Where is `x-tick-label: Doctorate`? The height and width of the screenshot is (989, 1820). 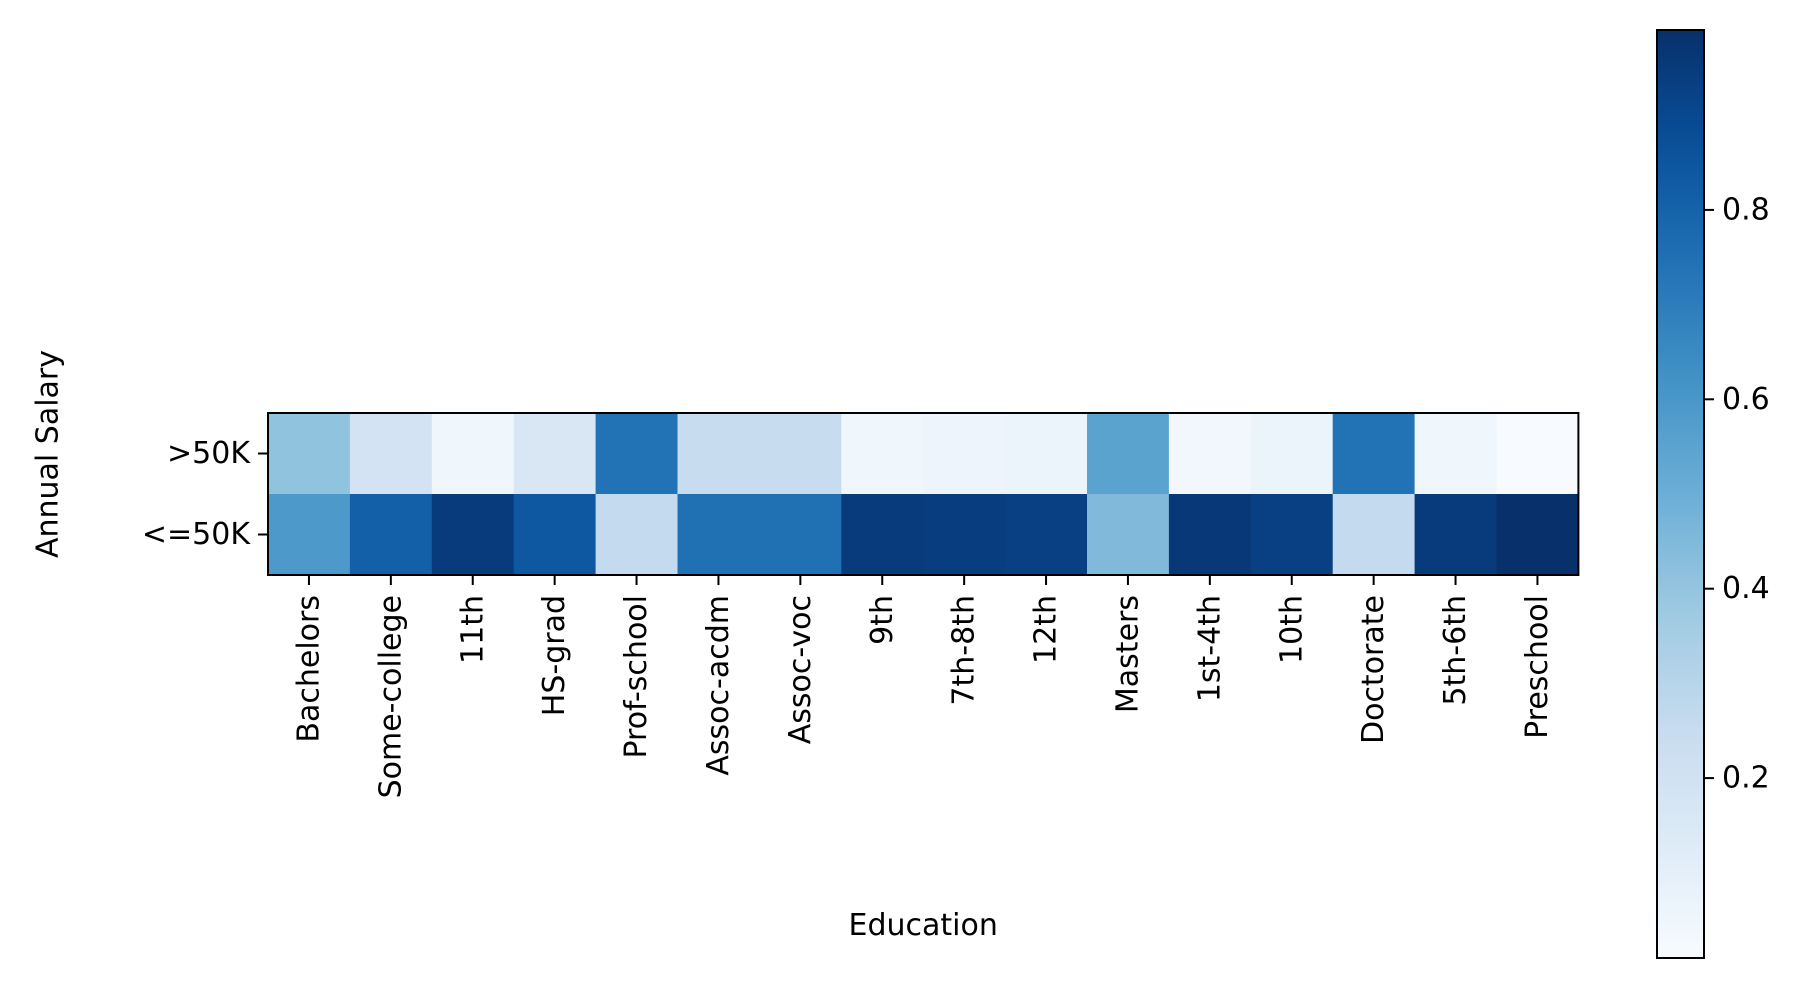
x-tick-label: Doctorate is located at coordinates (1373, 669).